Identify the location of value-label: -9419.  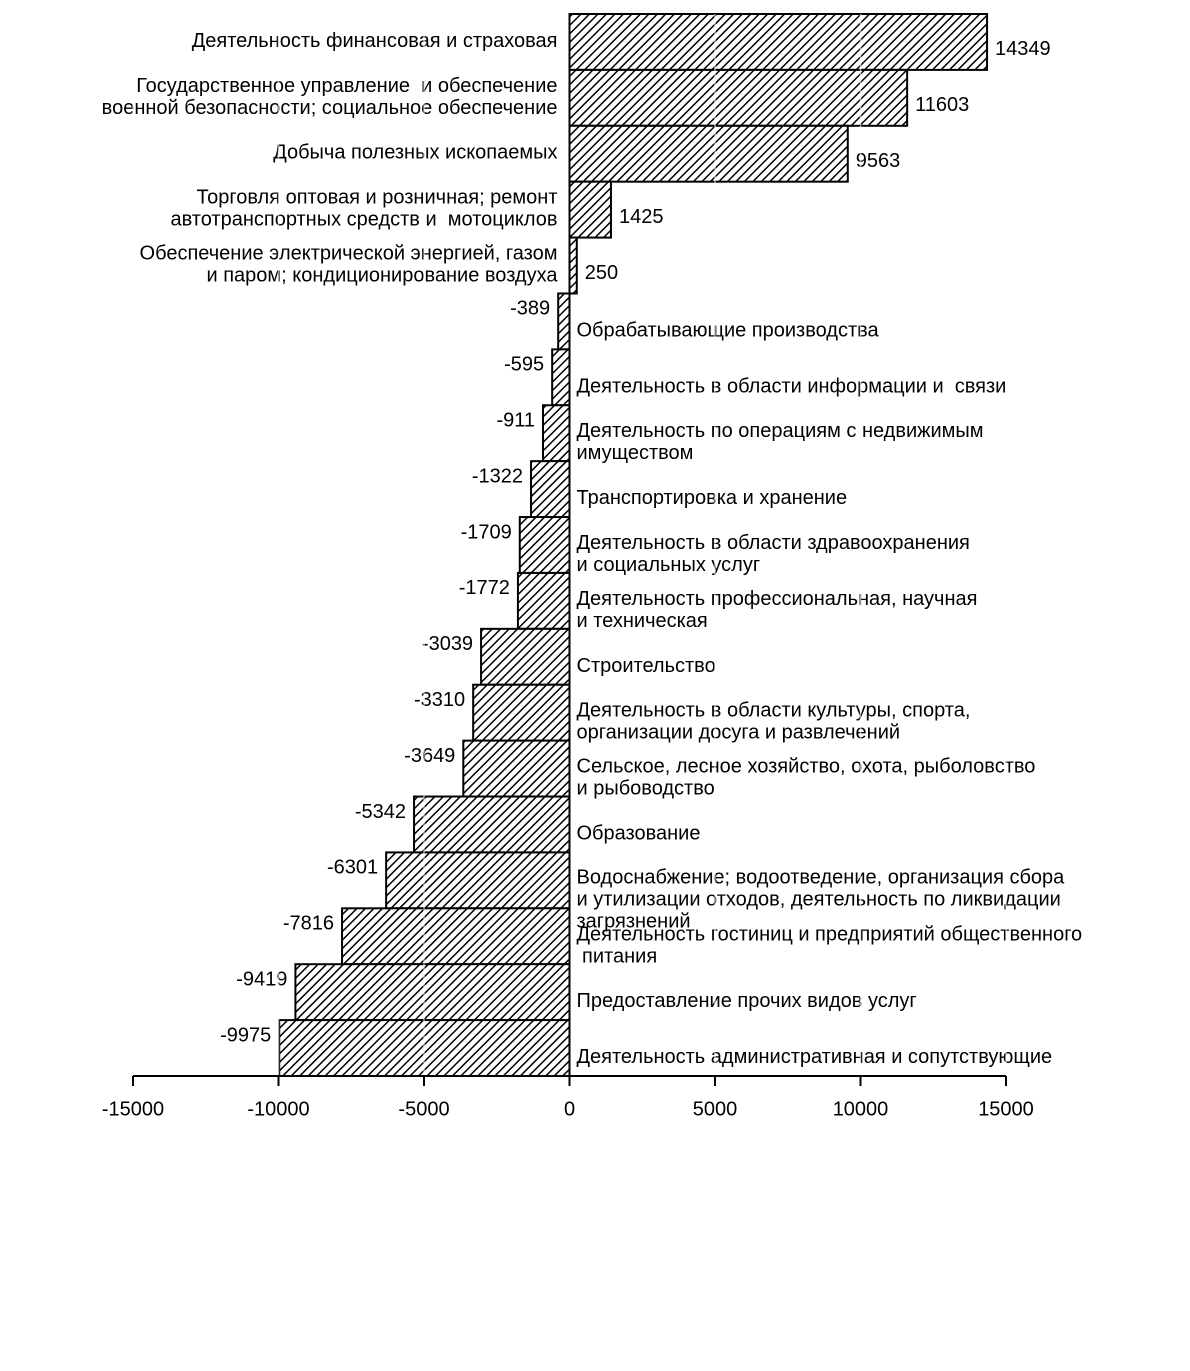
(261, 979).